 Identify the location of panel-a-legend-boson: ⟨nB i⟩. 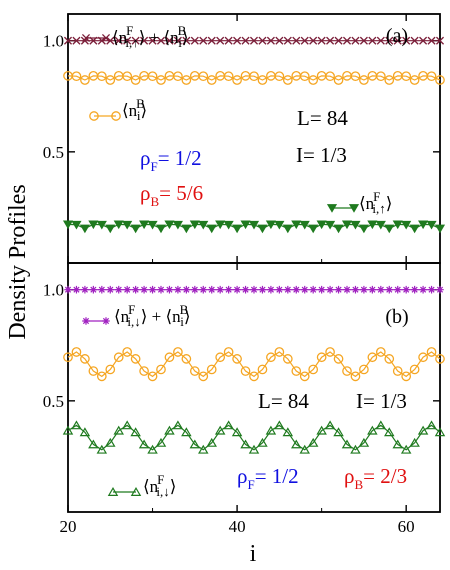
(118, 109).